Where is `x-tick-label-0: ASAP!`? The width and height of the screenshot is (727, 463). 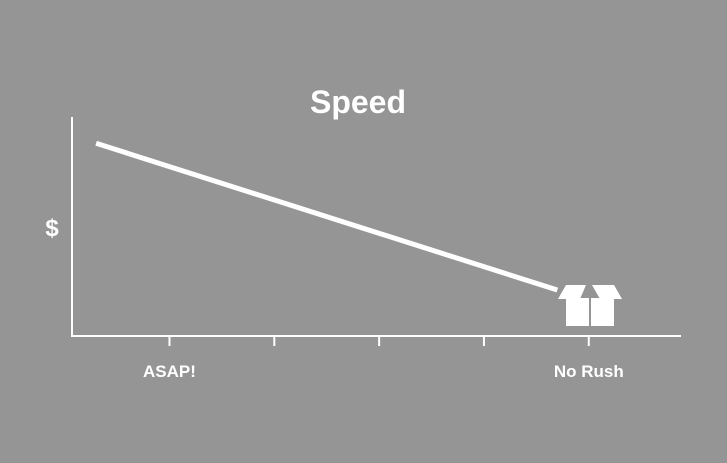 x-tick-label-0: ASAP! is located at coordinates (169, 371).